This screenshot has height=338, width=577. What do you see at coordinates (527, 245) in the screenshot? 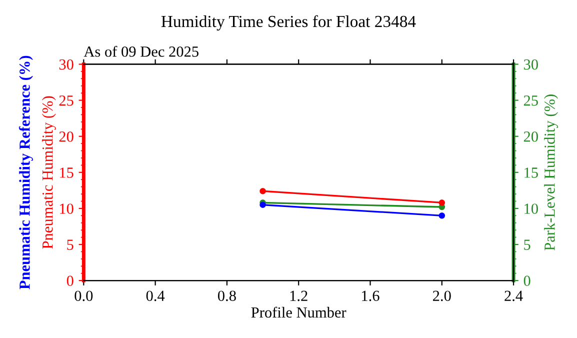
I see `y2-tick-label: 5` at bounding box center [527, 245].